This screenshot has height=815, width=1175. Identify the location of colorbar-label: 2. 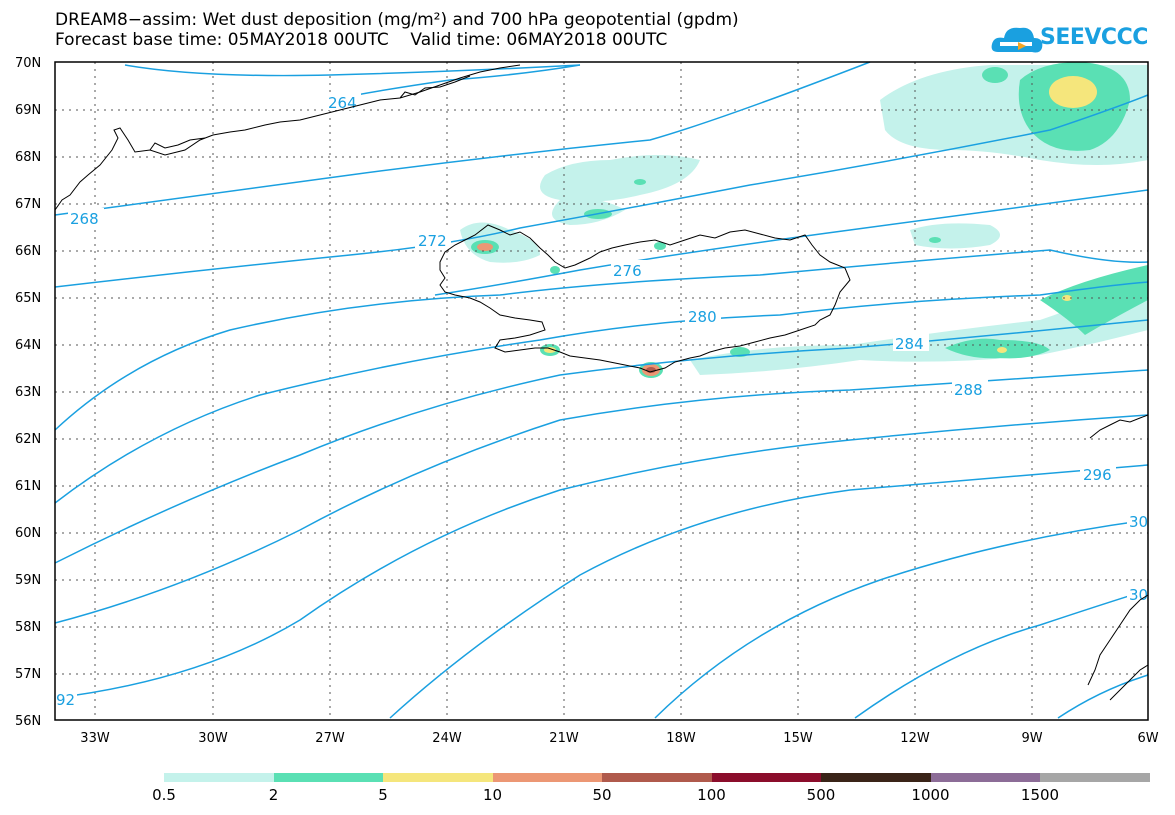
(273, 795).